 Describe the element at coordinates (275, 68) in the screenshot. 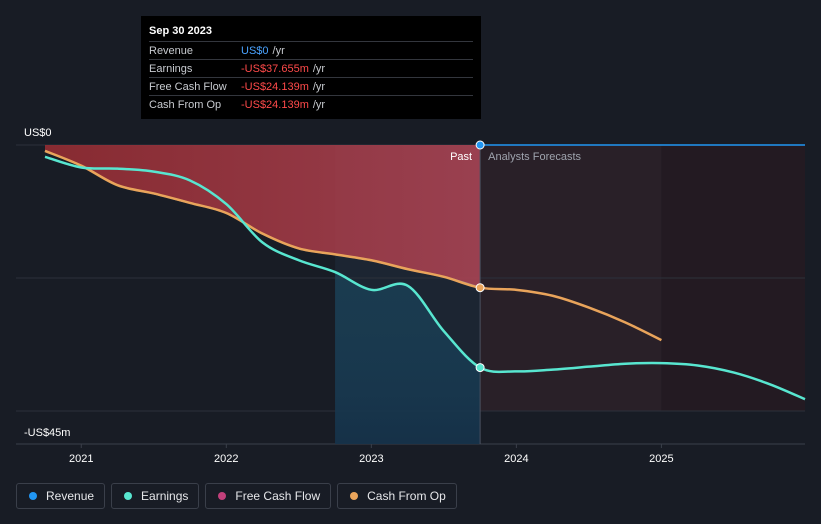

I see `tooltip-value: -US$37.655m` at that location.